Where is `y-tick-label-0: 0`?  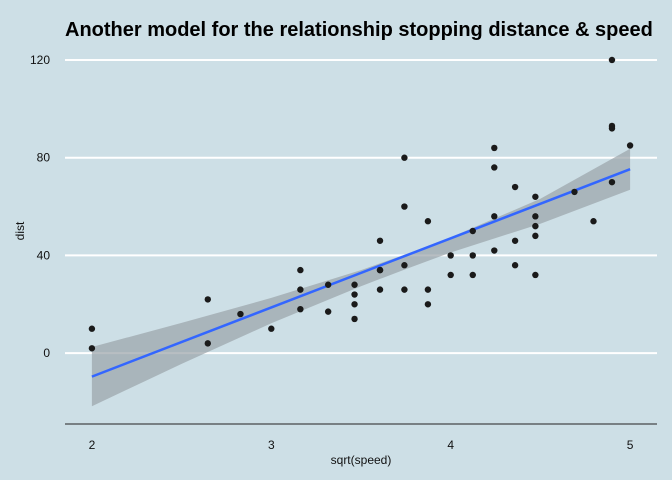
y-tick-label-0: 0 is located at coordinates (46, 353).